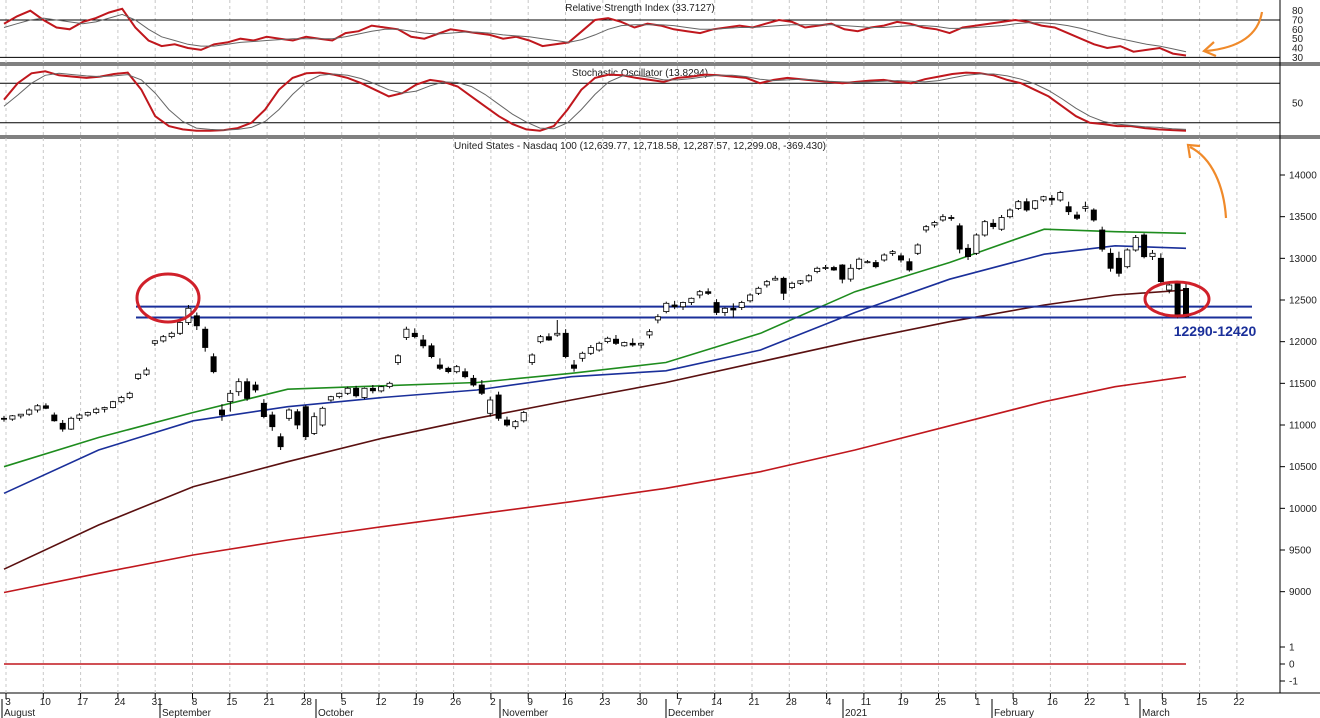 The width and height of the screenshot is (1320, 718). I want to click on y-tick-label: 70, so click(1298, 21).